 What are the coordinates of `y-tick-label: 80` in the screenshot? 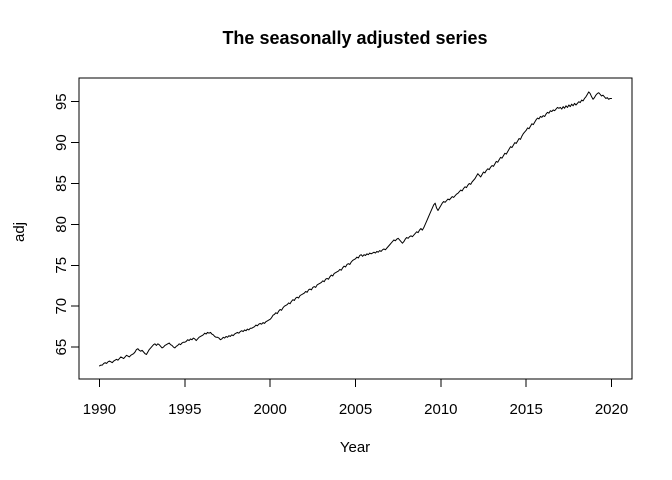 It's located at (61, 224).